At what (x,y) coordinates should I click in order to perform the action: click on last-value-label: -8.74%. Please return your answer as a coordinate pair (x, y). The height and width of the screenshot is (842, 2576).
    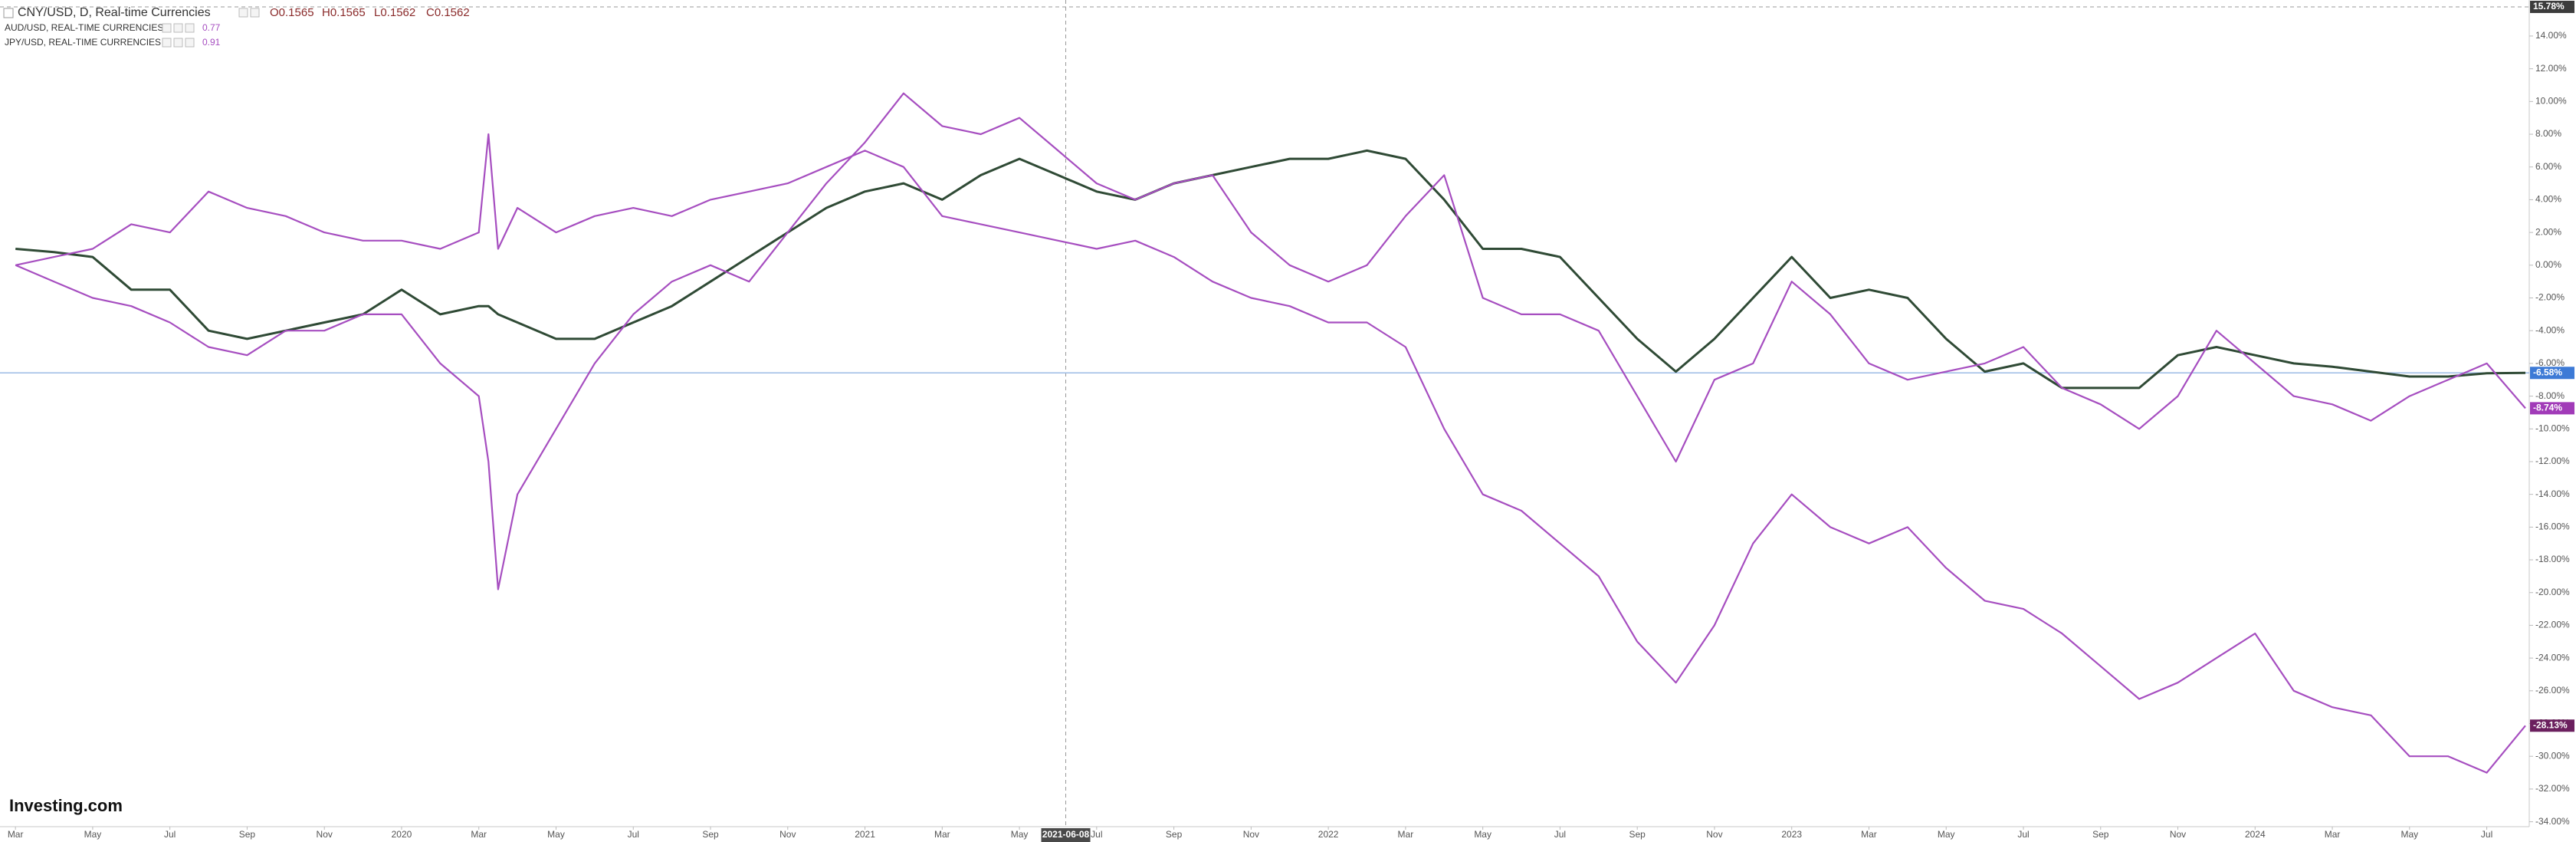
    Looking at the image, I should click on (2547, 408).